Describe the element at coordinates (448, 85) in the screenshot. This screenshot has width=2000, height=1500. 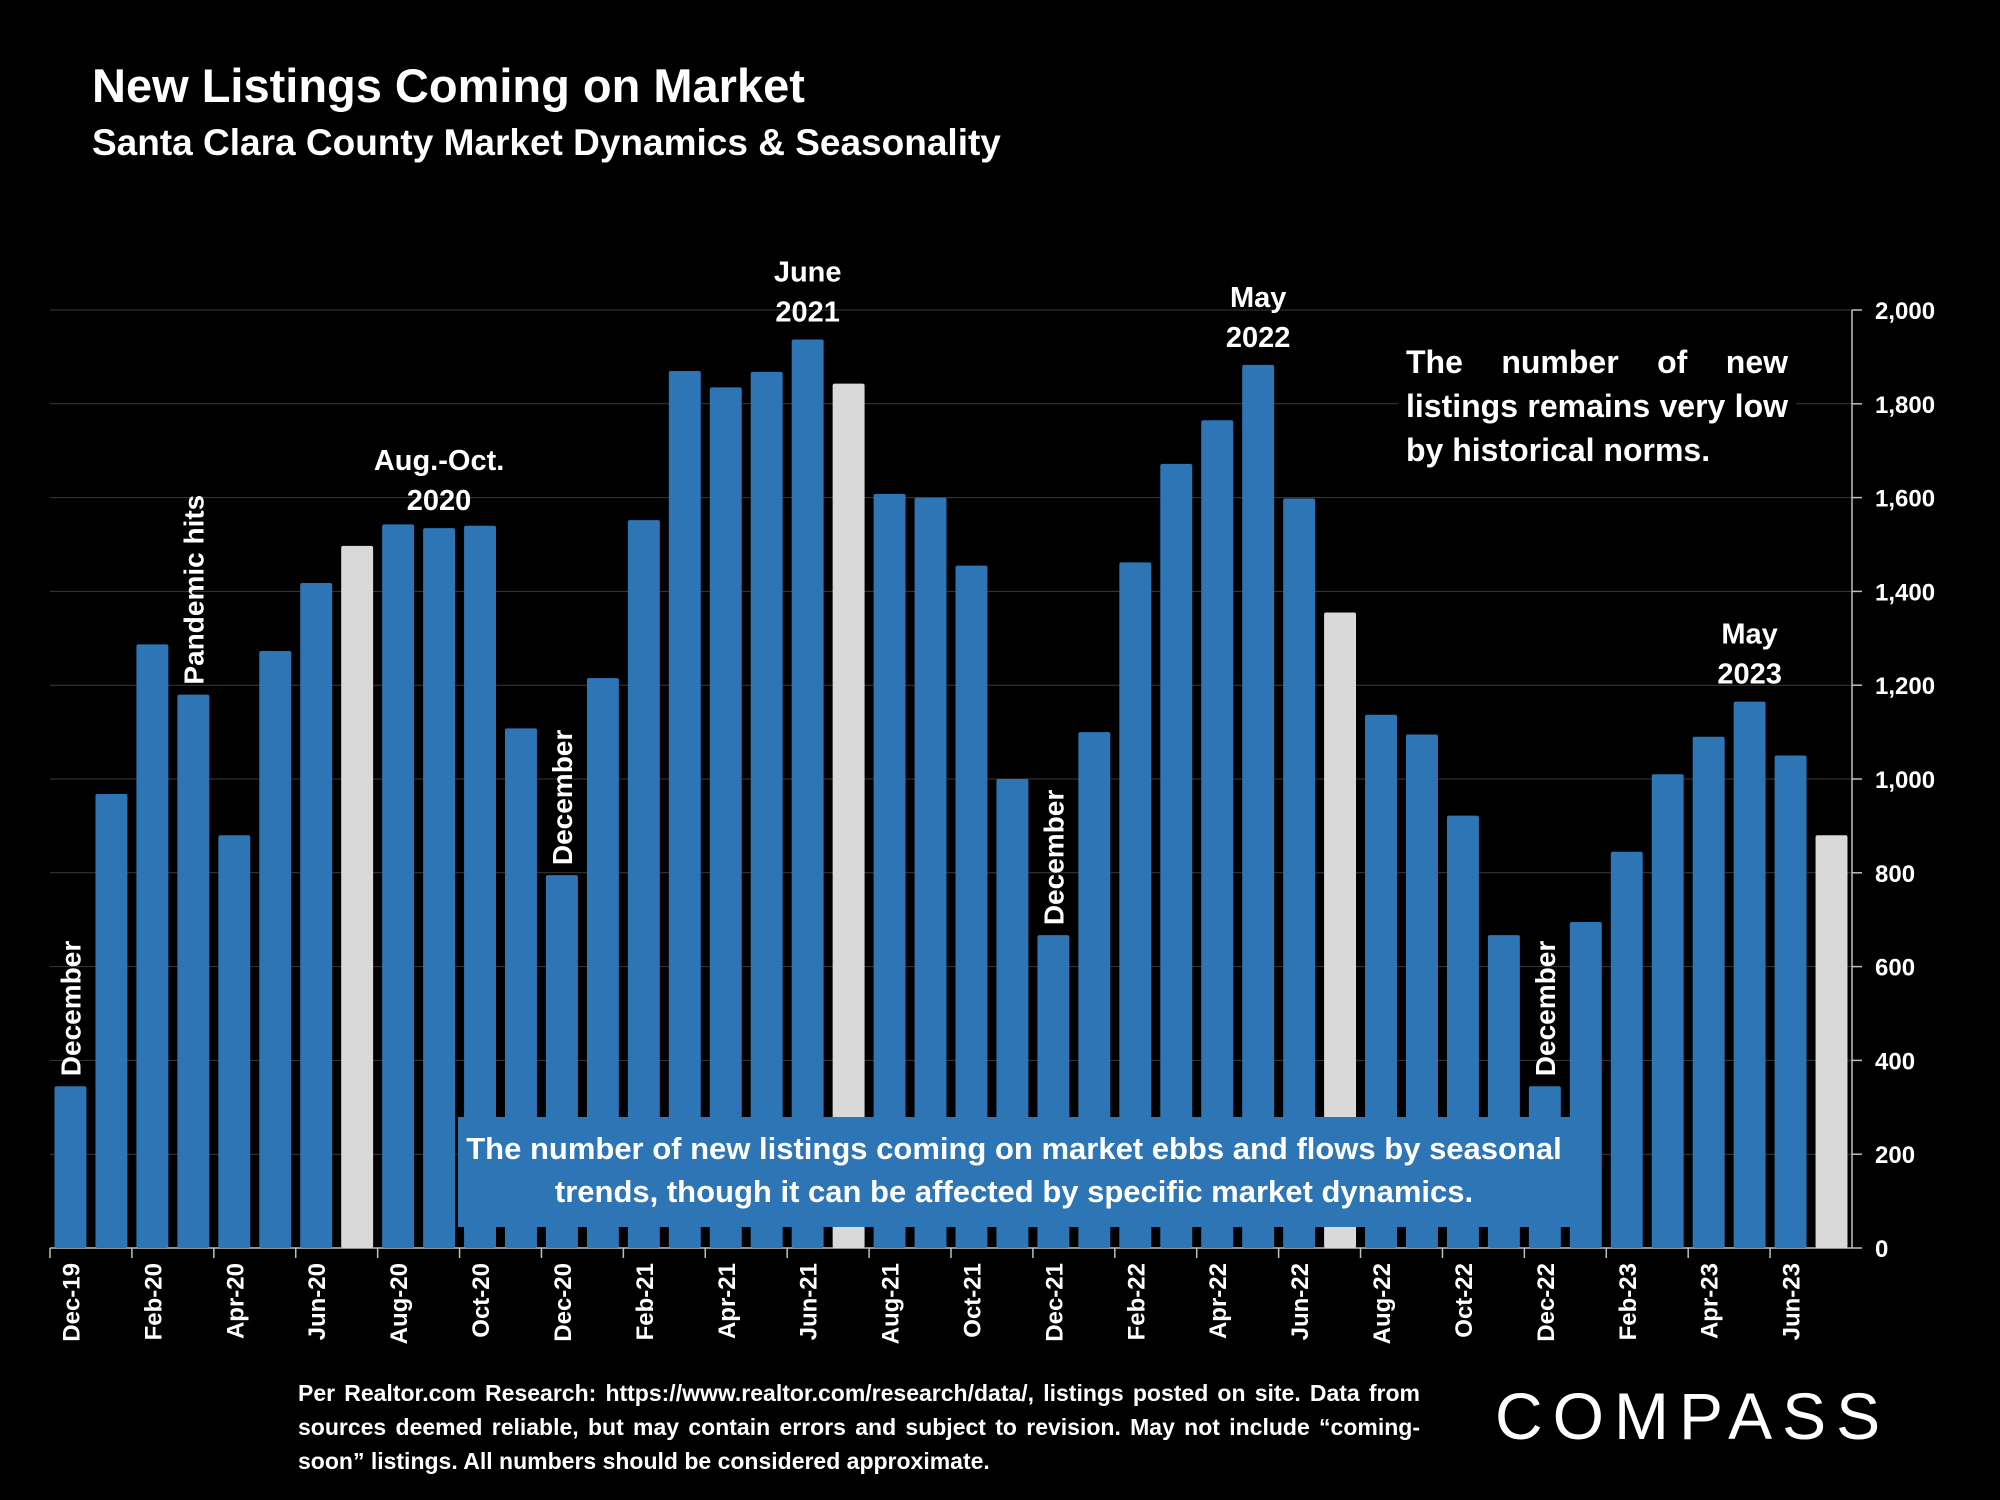
I see `chart-title: New Listings Coming on Market` at that location.